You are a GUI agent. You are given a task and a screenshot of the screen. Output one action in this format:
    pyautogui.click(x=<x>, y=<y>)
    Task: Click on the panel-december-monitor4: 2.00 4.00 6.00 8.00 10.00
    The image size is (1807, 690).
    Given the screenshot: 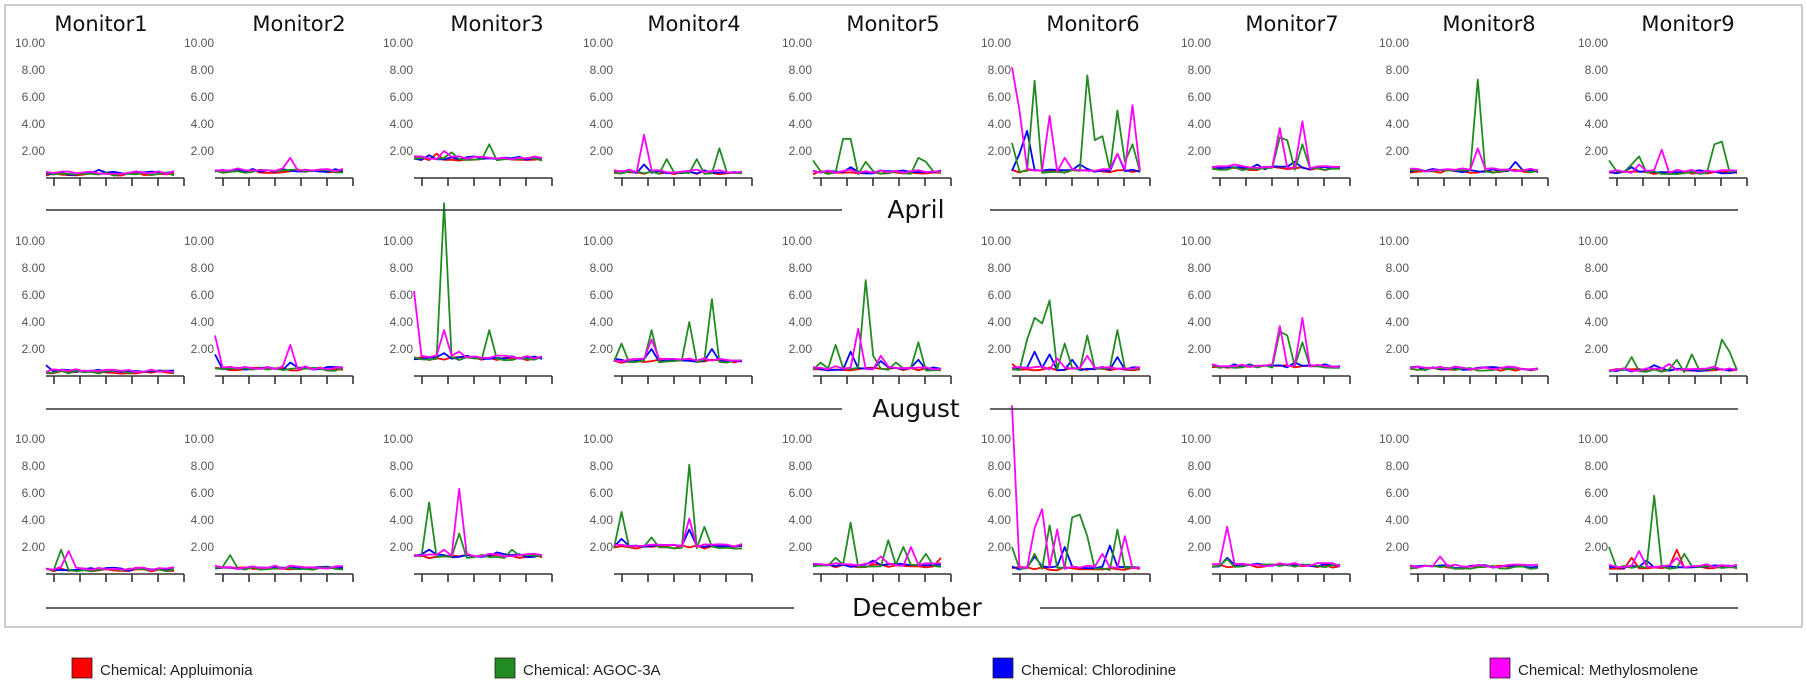 What is the action you would take?
    pyautogui.click(x=668, y=507)
    